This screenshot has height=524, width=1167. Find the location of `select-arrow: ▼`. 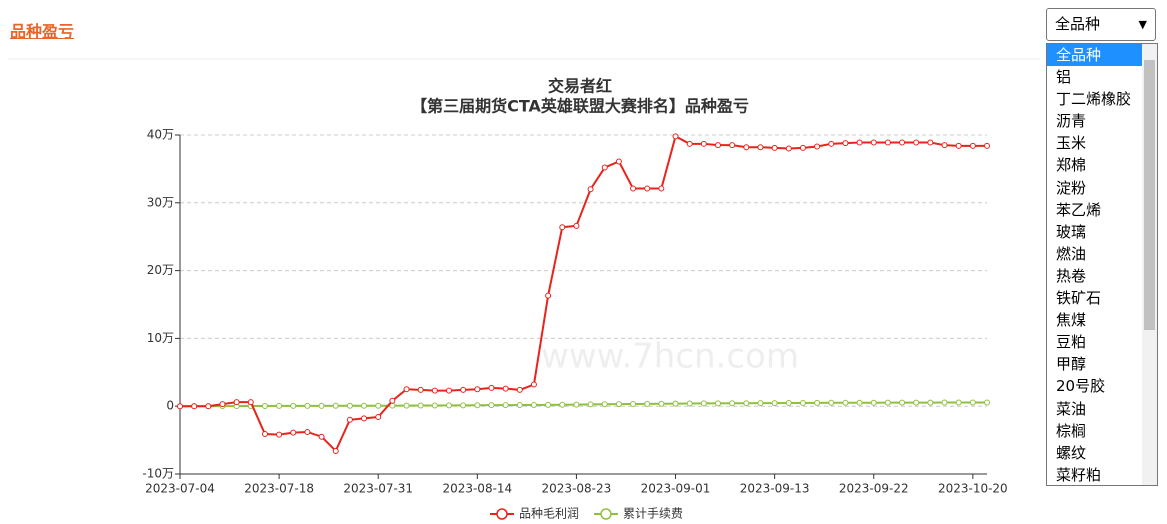

select-arrow: ▼ is located at coordinates (1142, 24).